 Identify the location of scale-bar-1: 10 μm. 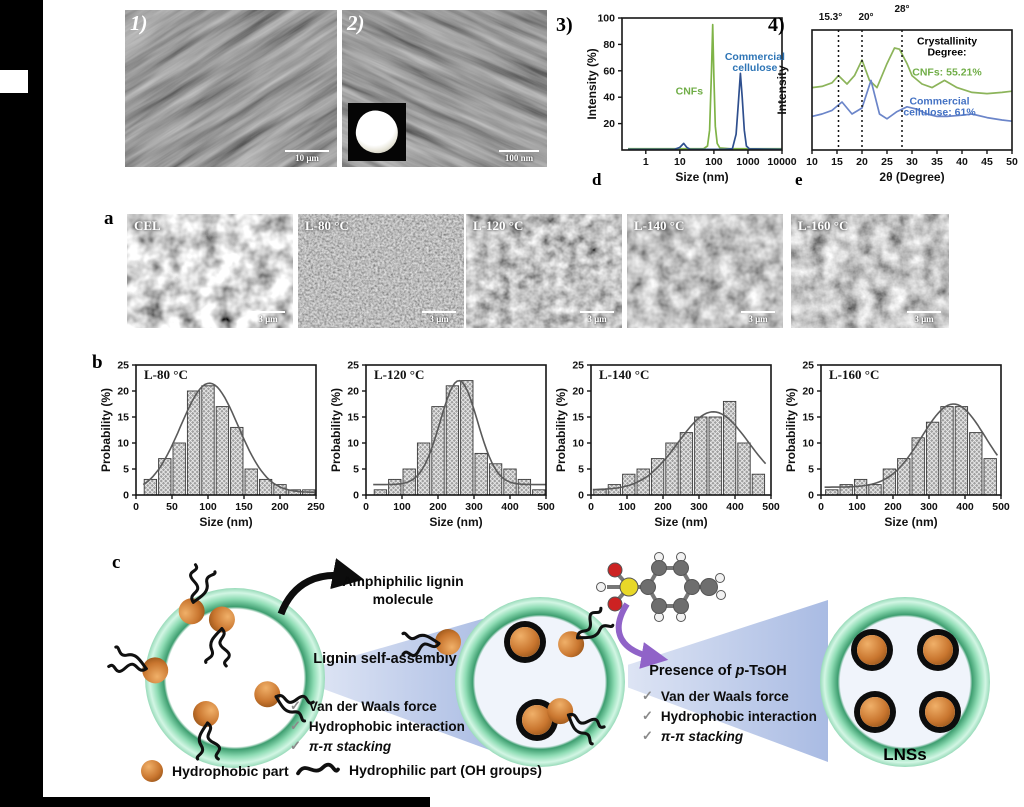
(307, 156).